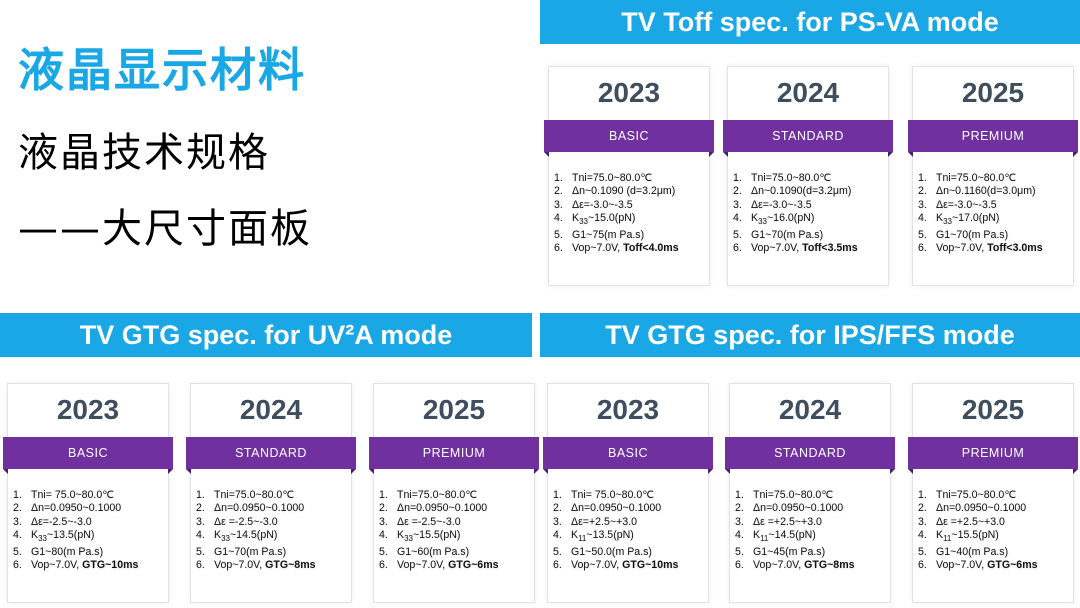  Describe the element at coordinates (830, 248) in the screenshot. I see `spec-response-time: Toff<3.5ms` at that location.